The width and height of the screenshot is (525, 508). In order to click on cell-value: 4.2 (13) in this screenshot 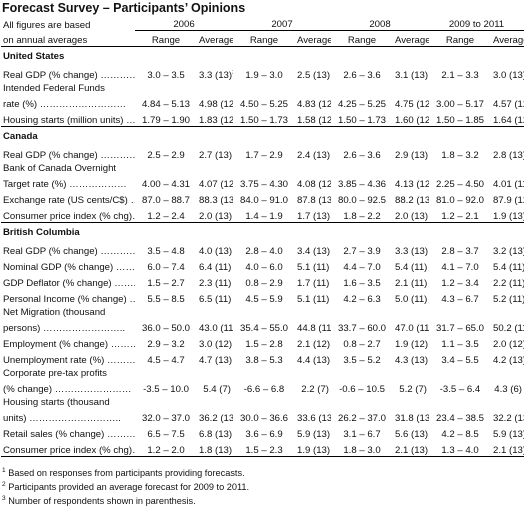, I will do `click(508, 360)`.